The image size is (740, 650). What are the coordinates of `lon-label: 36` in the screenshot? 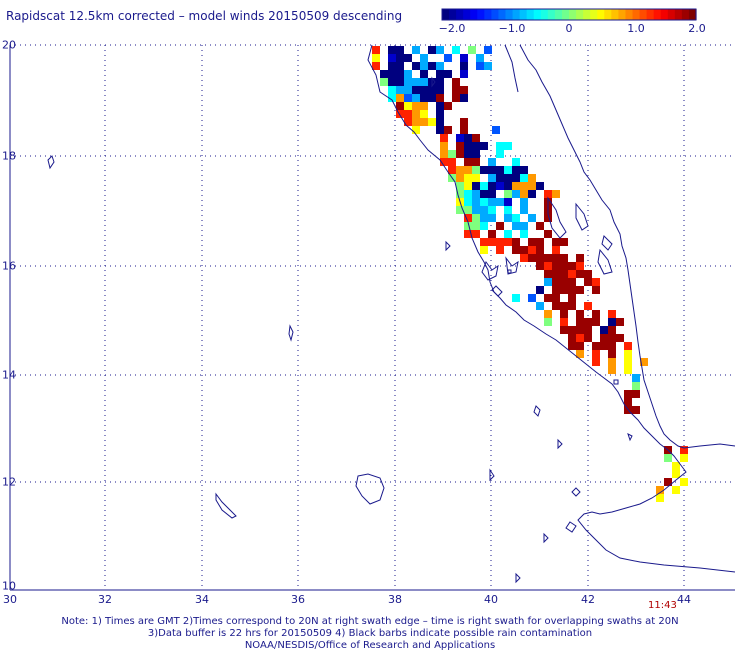 It's located at (298, 599).